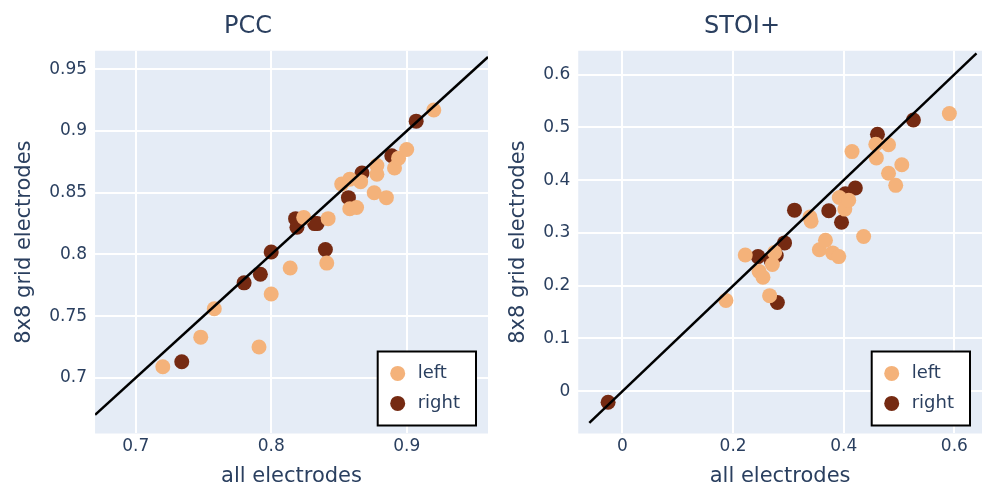 Image resolution: width=1003 pixels, height=501 pixels. I want to click on x-tick-label: 0.8, so click(271, 445).